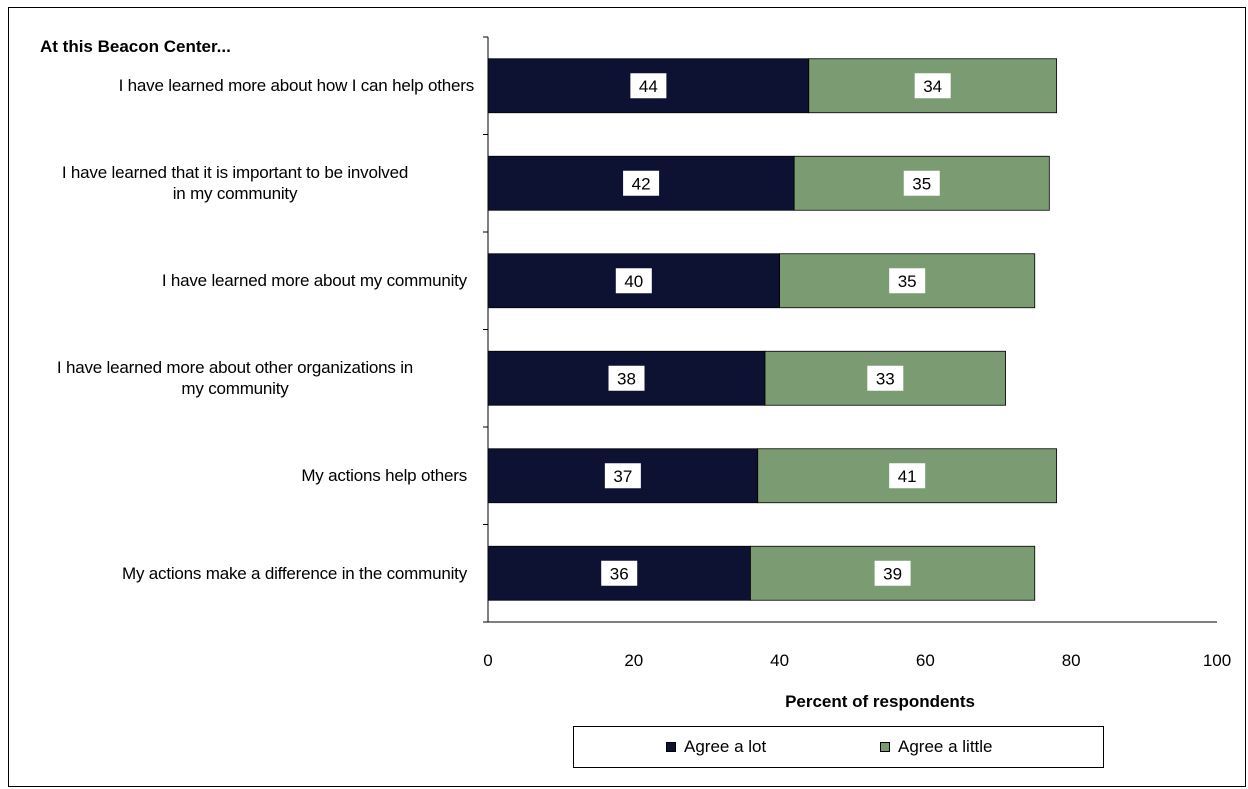 The height and width of the screenshot is (789, 1248). I want to click on x-tick-label: 80, so click(1071, 660).